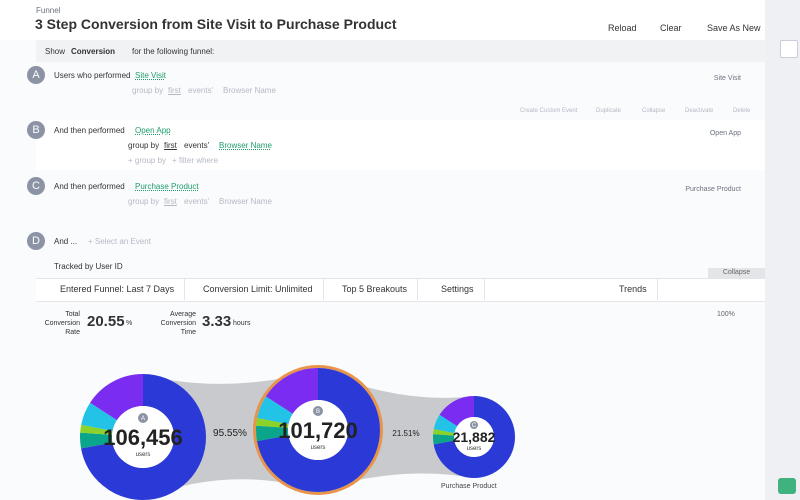 The height and width of the screenshot is (500, 800). What do you see at coordinates (400, 145) in the screenshot?
I see `active-step-bg` at bounding box center [400, 145].